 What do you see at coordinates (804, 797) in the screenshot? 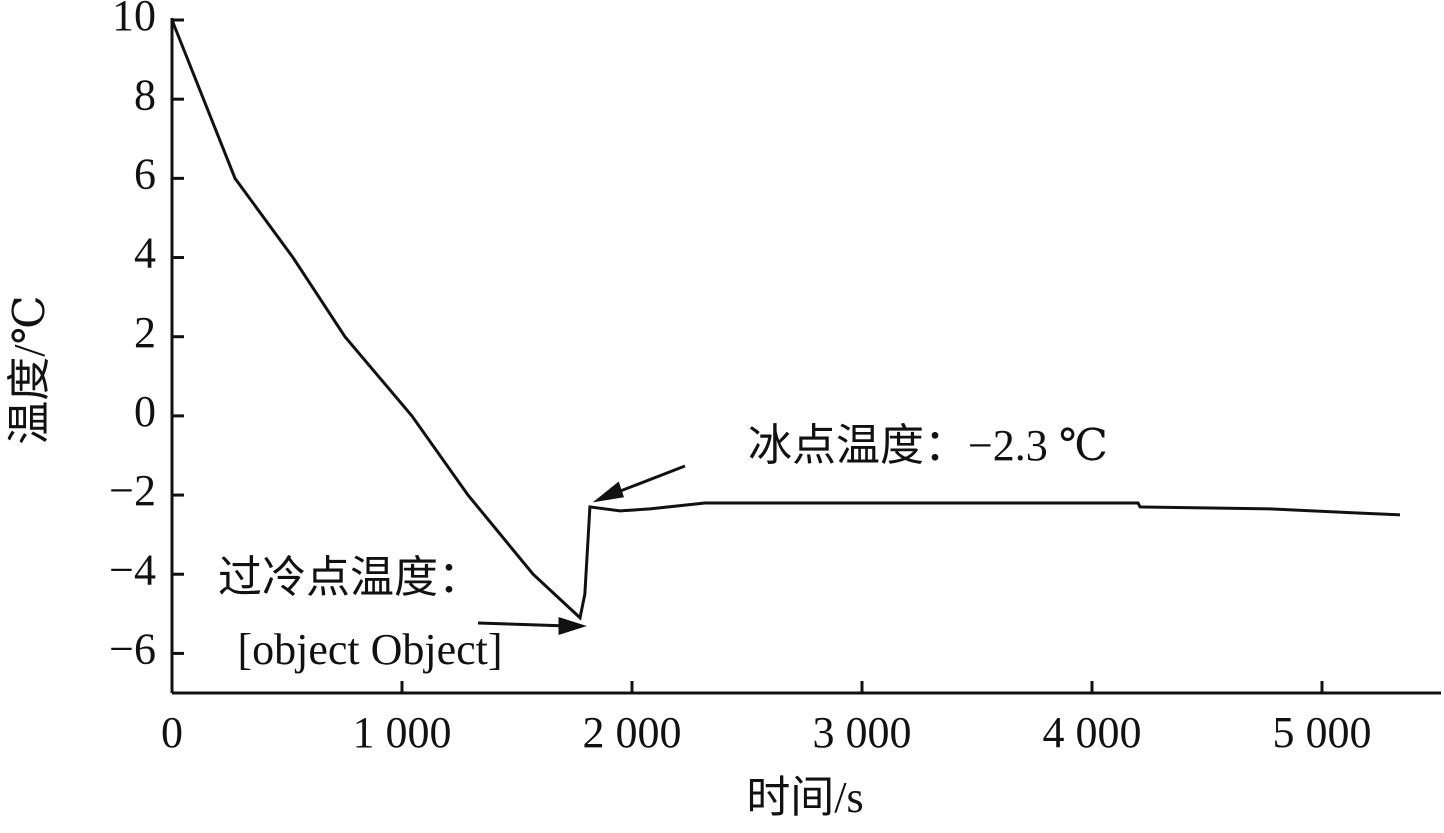
I see `x-axis-label: 时间/s` at bounding box center [804, 797].